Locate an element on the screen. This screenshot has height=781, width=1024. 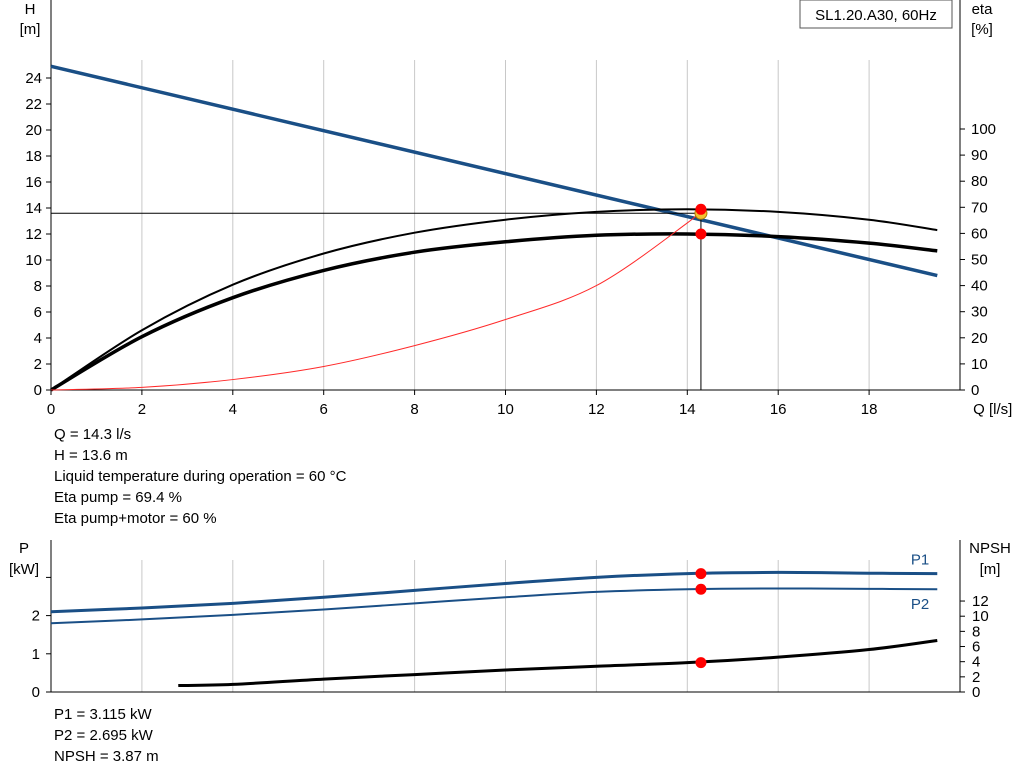
curve-npsh is located at coordinates (558, 663).